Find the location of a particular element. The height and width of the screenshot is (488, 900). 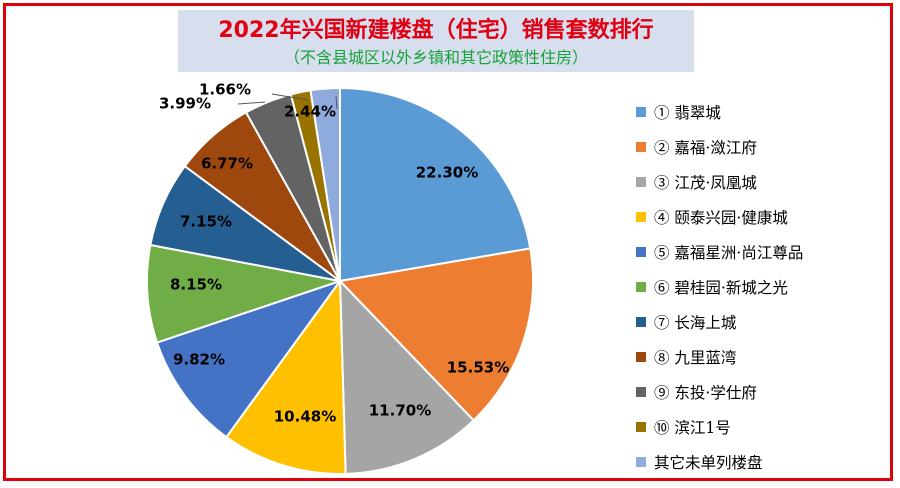

legend-label: ① 翡翠城 is located at coordinates (687, 112).